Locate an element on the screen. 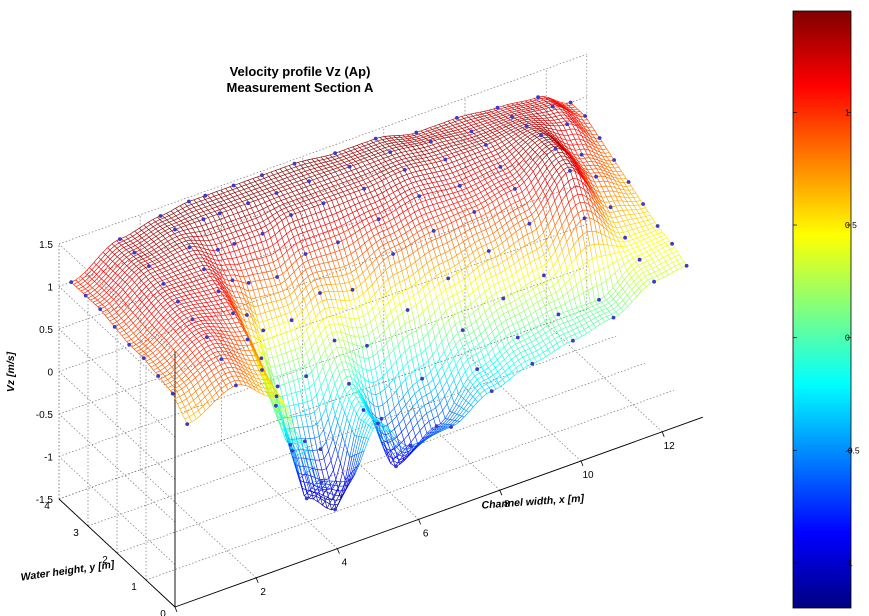 The height and width of the screenshot is (616, 869). y-axis-line is located at coordinates (117, 553).